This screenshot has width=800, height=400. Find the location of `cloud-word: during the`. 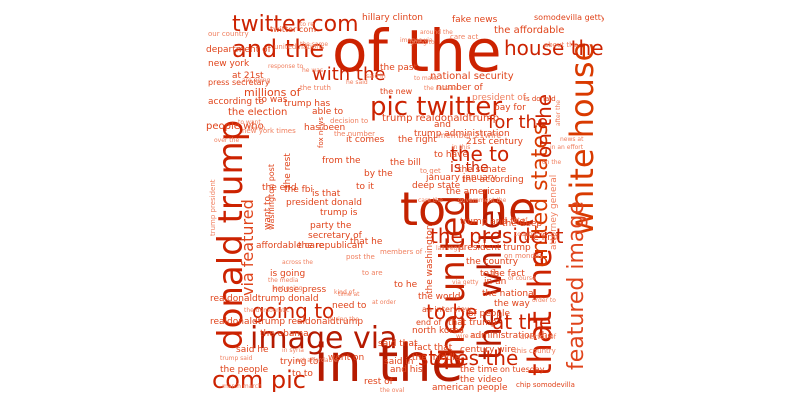

cloud-word: during the is located at coordinates (344, 319).